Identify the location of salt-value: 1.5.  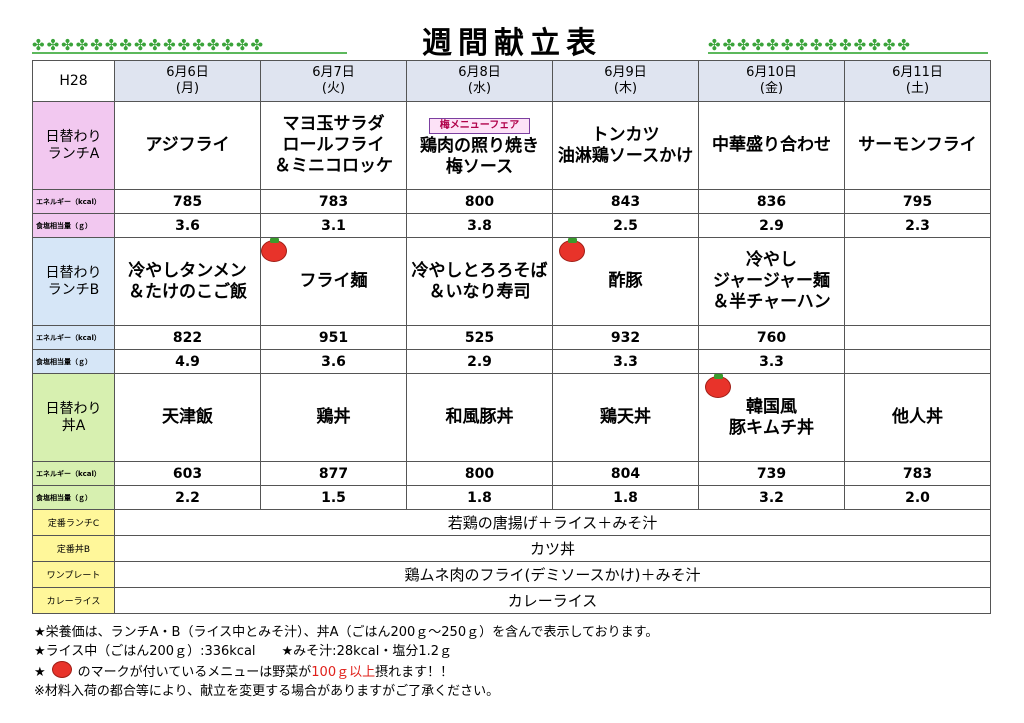
(333, 497).